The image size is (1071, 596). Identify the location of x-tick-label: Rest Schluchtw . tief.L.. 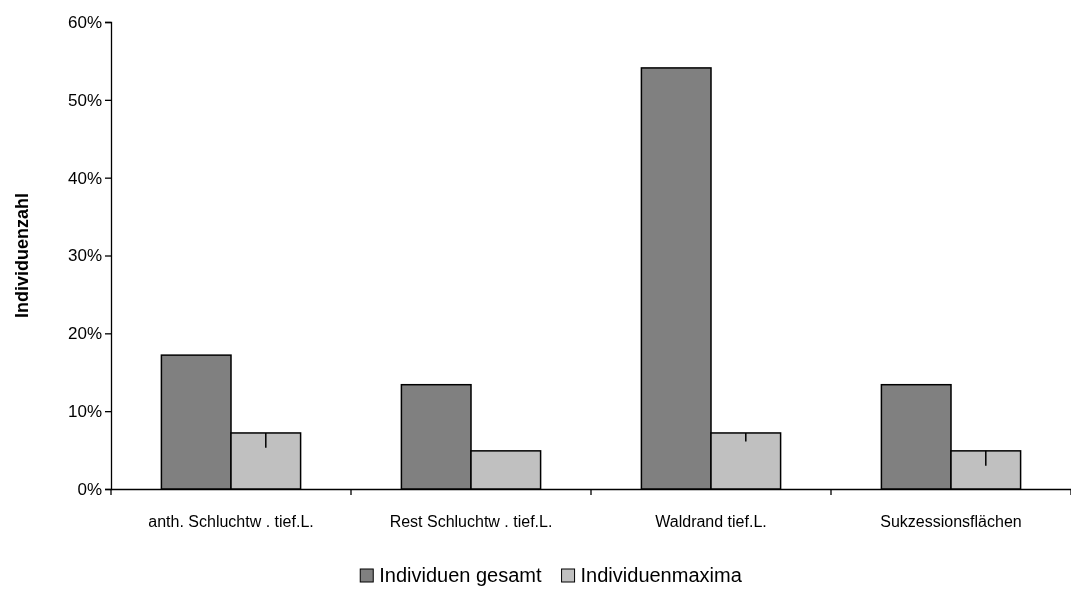
(471, 522).